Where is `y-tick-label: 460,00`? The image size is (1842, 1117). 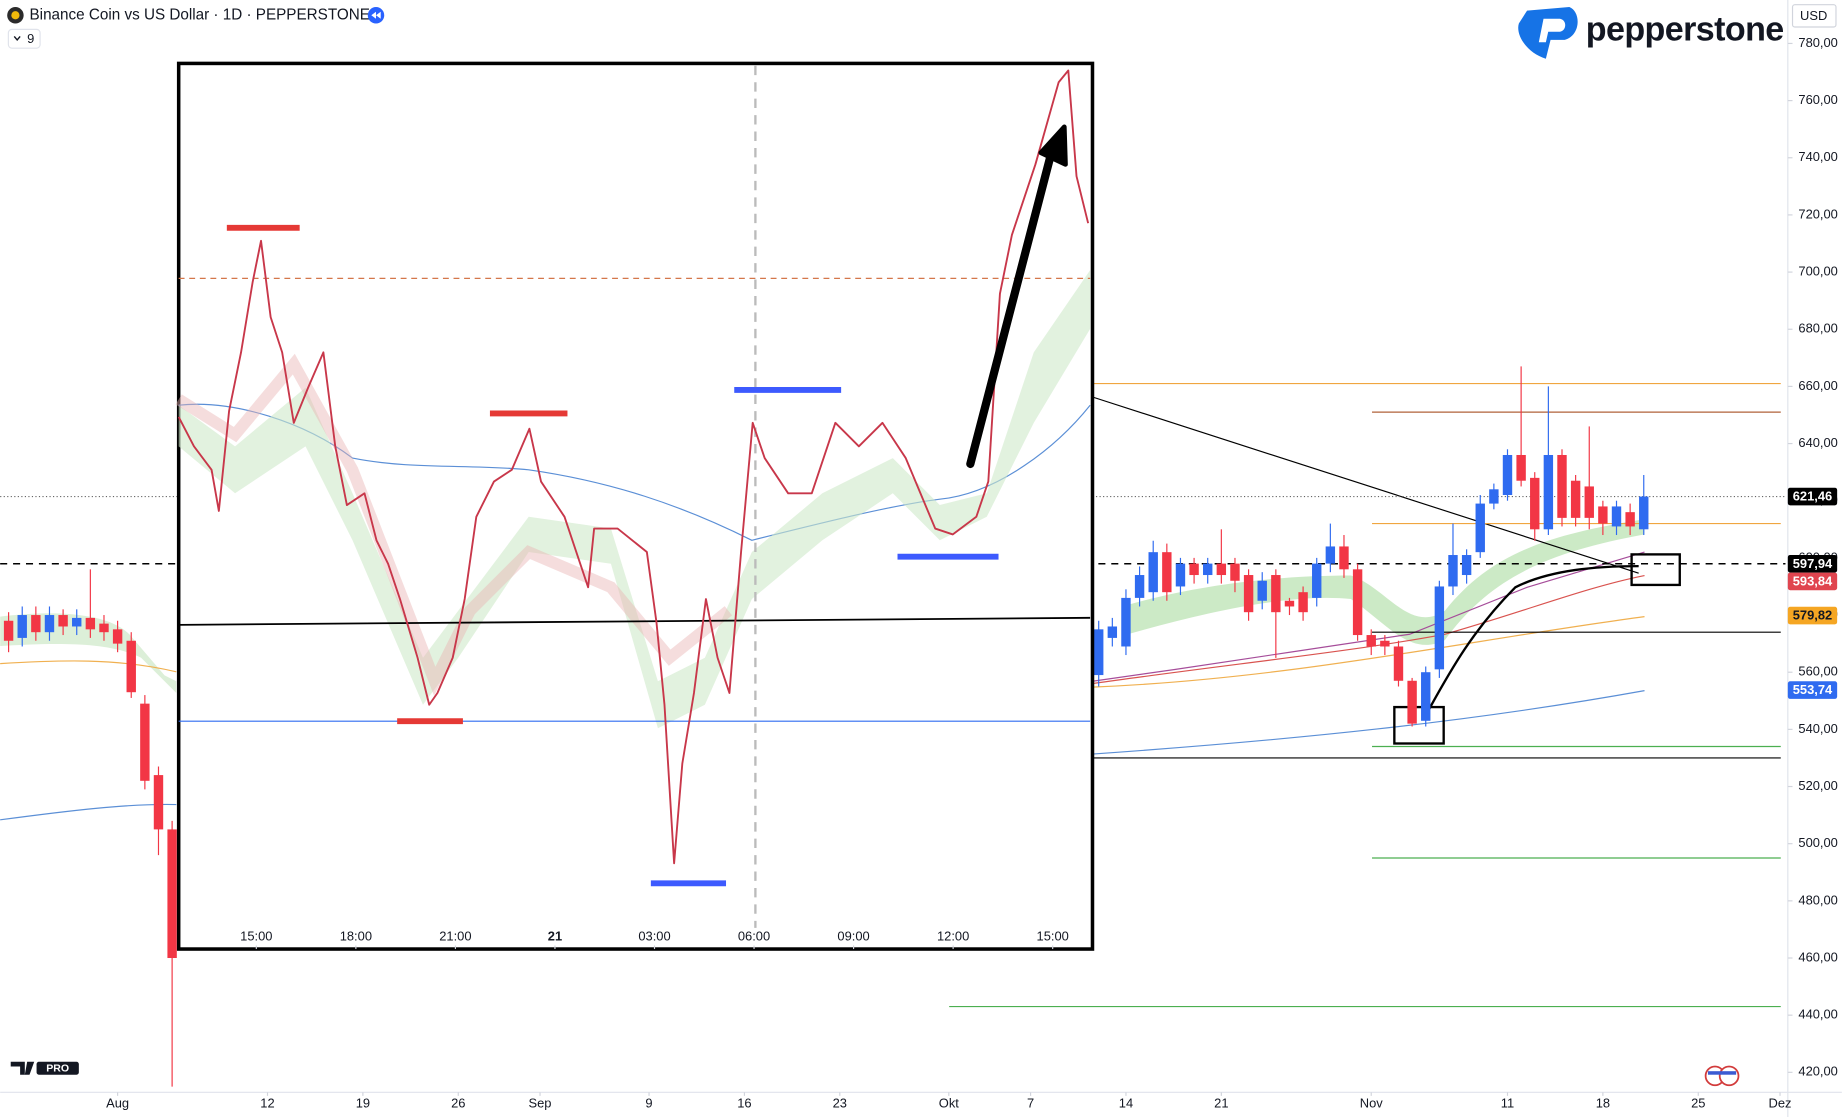
y-tick-label: 460,00 is located at coordinates (1817, 956).